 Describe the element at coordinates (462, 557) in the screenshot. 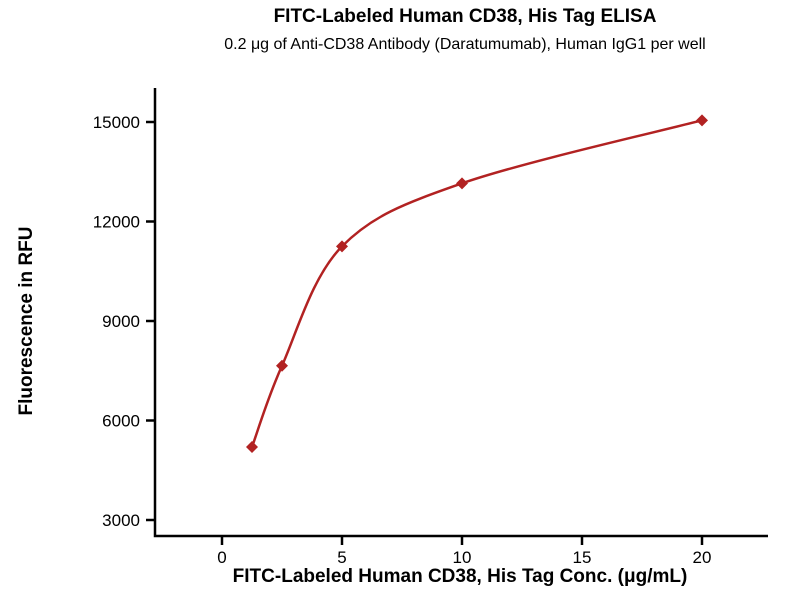

I see `x-tick-label: 10` at that location.